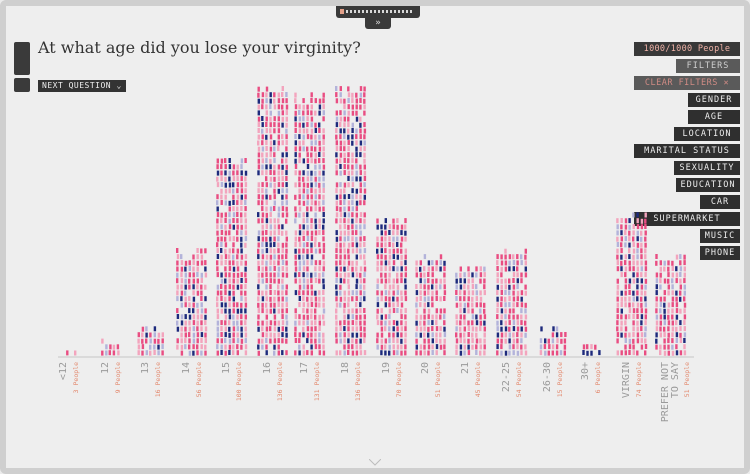  What do you see at coordinates (77, 85) in the screenshot?
I see `next-question-label: NEXT QUESTION` at bounding box center [77, 85].